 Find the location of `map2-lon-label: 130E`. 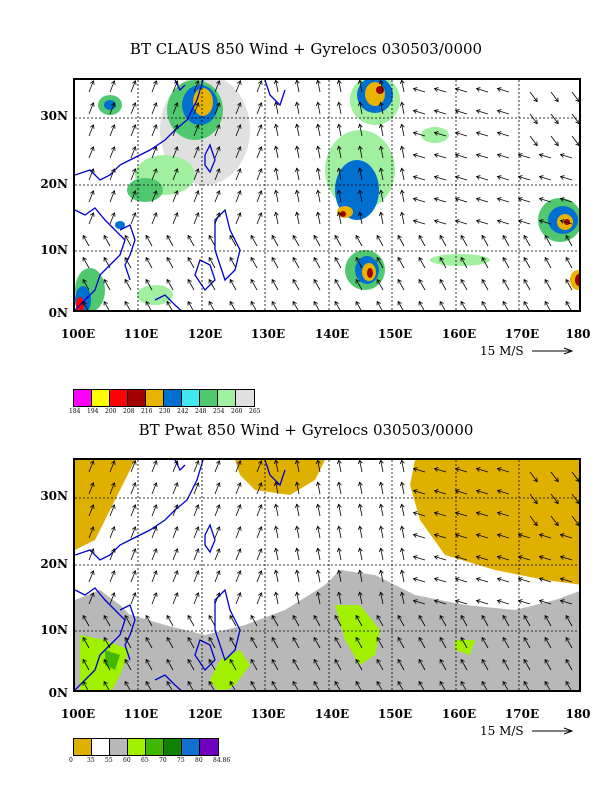

map2-lon-label: 130E is located at coordinates (268, 714).